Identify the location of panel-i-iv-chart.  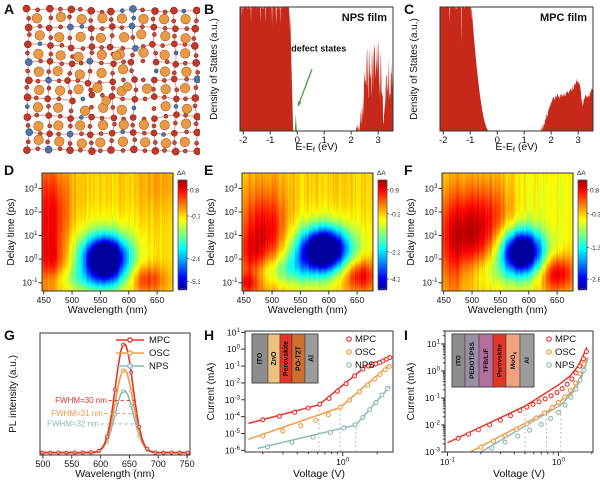
(500, 406).